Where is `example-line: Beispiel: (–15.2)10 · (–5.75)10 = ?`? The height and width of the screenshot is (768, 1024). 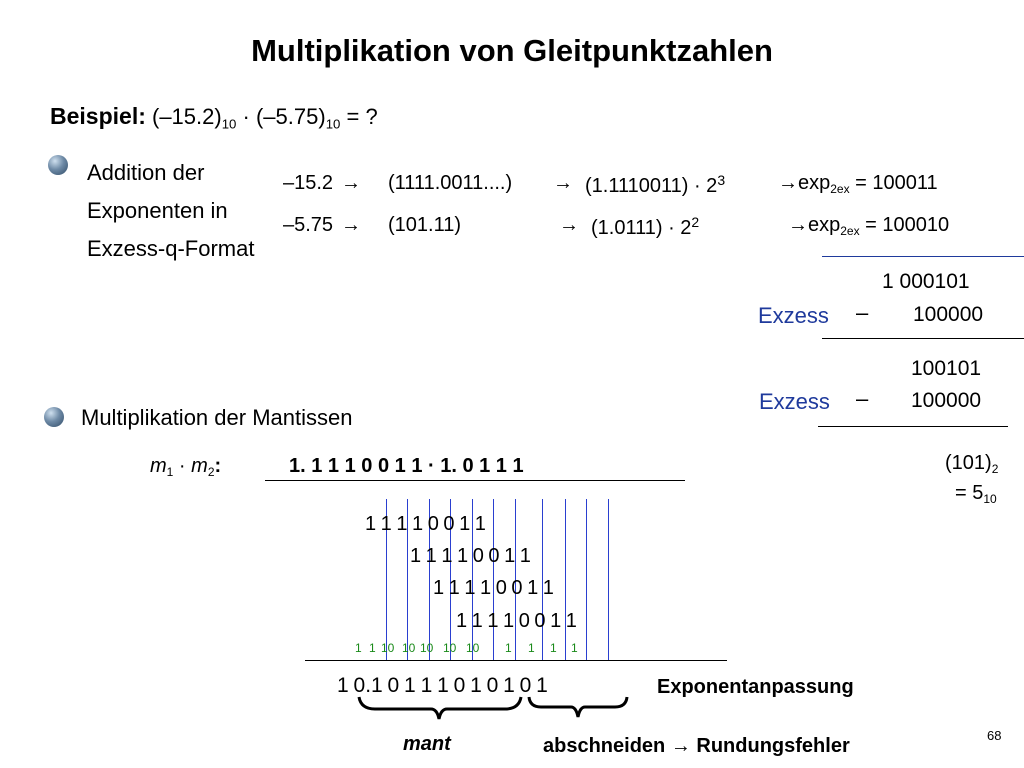
example-line: Beispiel: (–15.2)10 · (–5.75)10 = ? is located at coordinates (214, 117).